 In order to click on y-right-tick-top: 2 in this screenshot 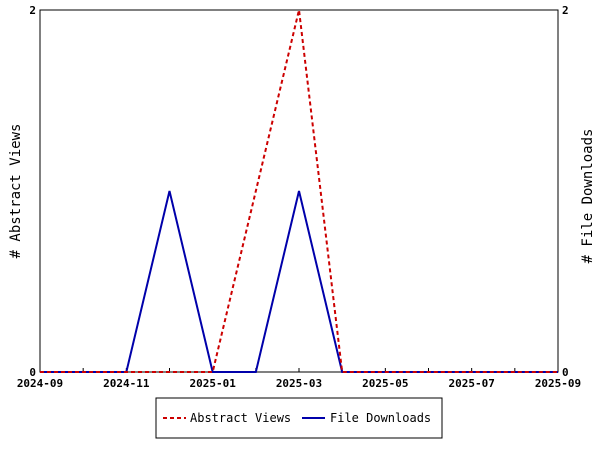, I will do `click(565, 10)`.